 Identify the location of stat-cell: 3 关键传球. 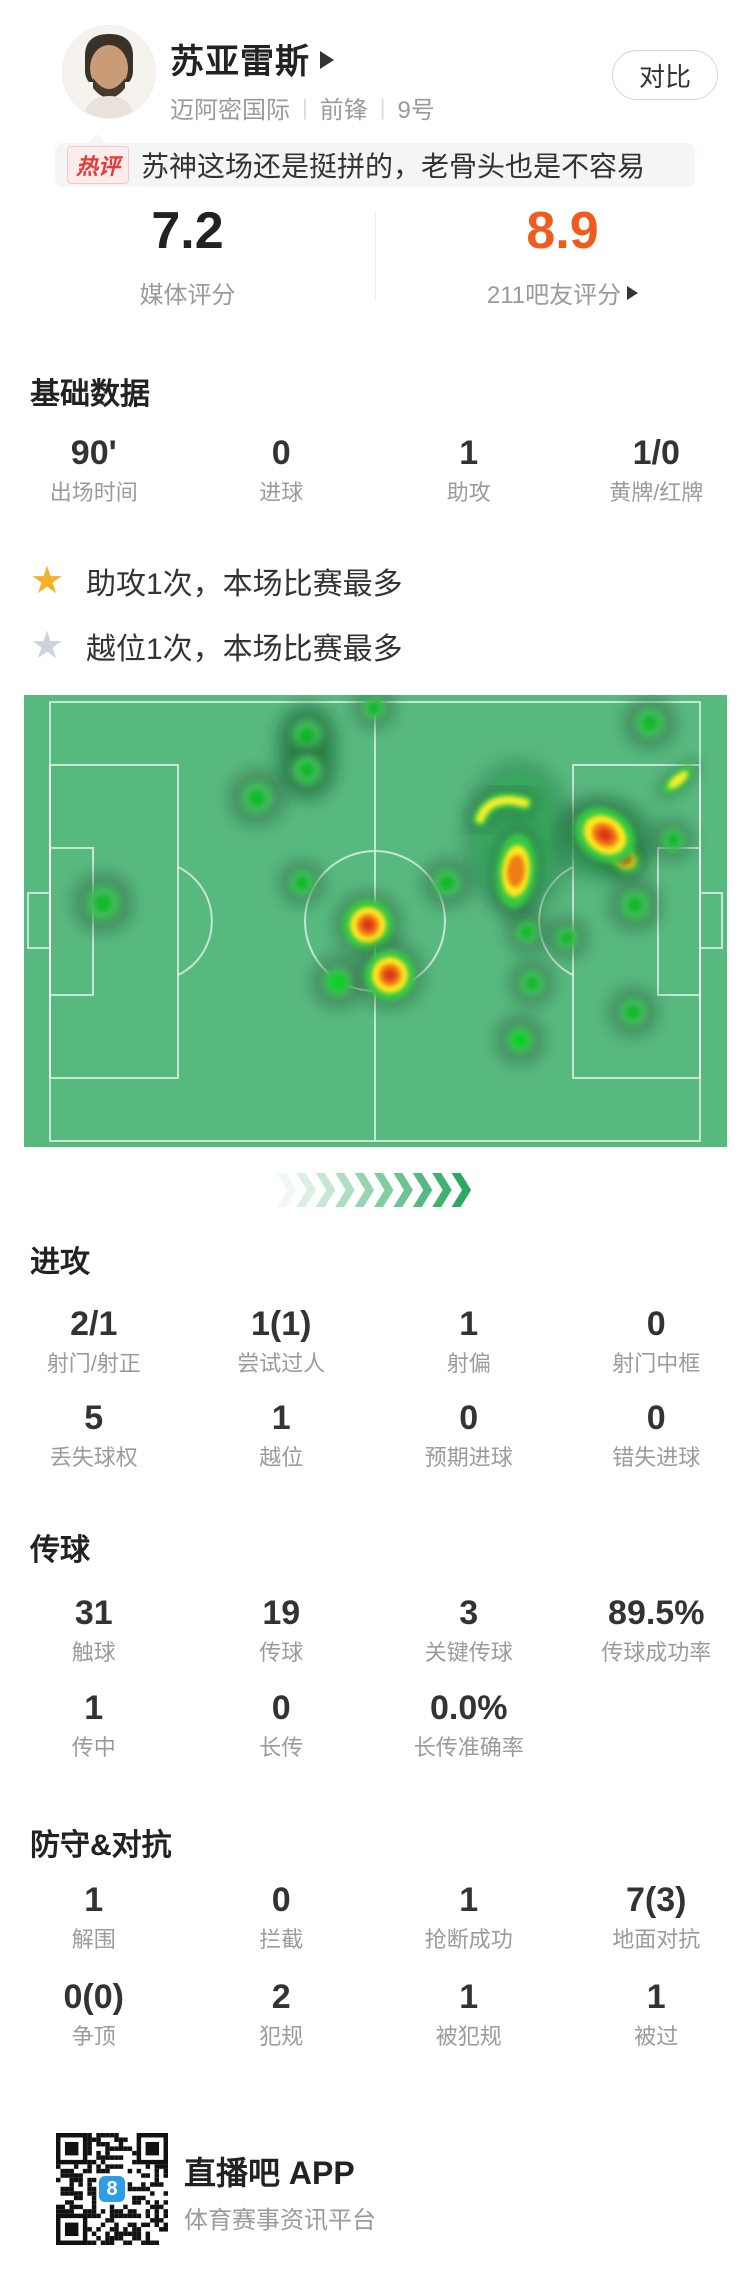
(469, 1629).